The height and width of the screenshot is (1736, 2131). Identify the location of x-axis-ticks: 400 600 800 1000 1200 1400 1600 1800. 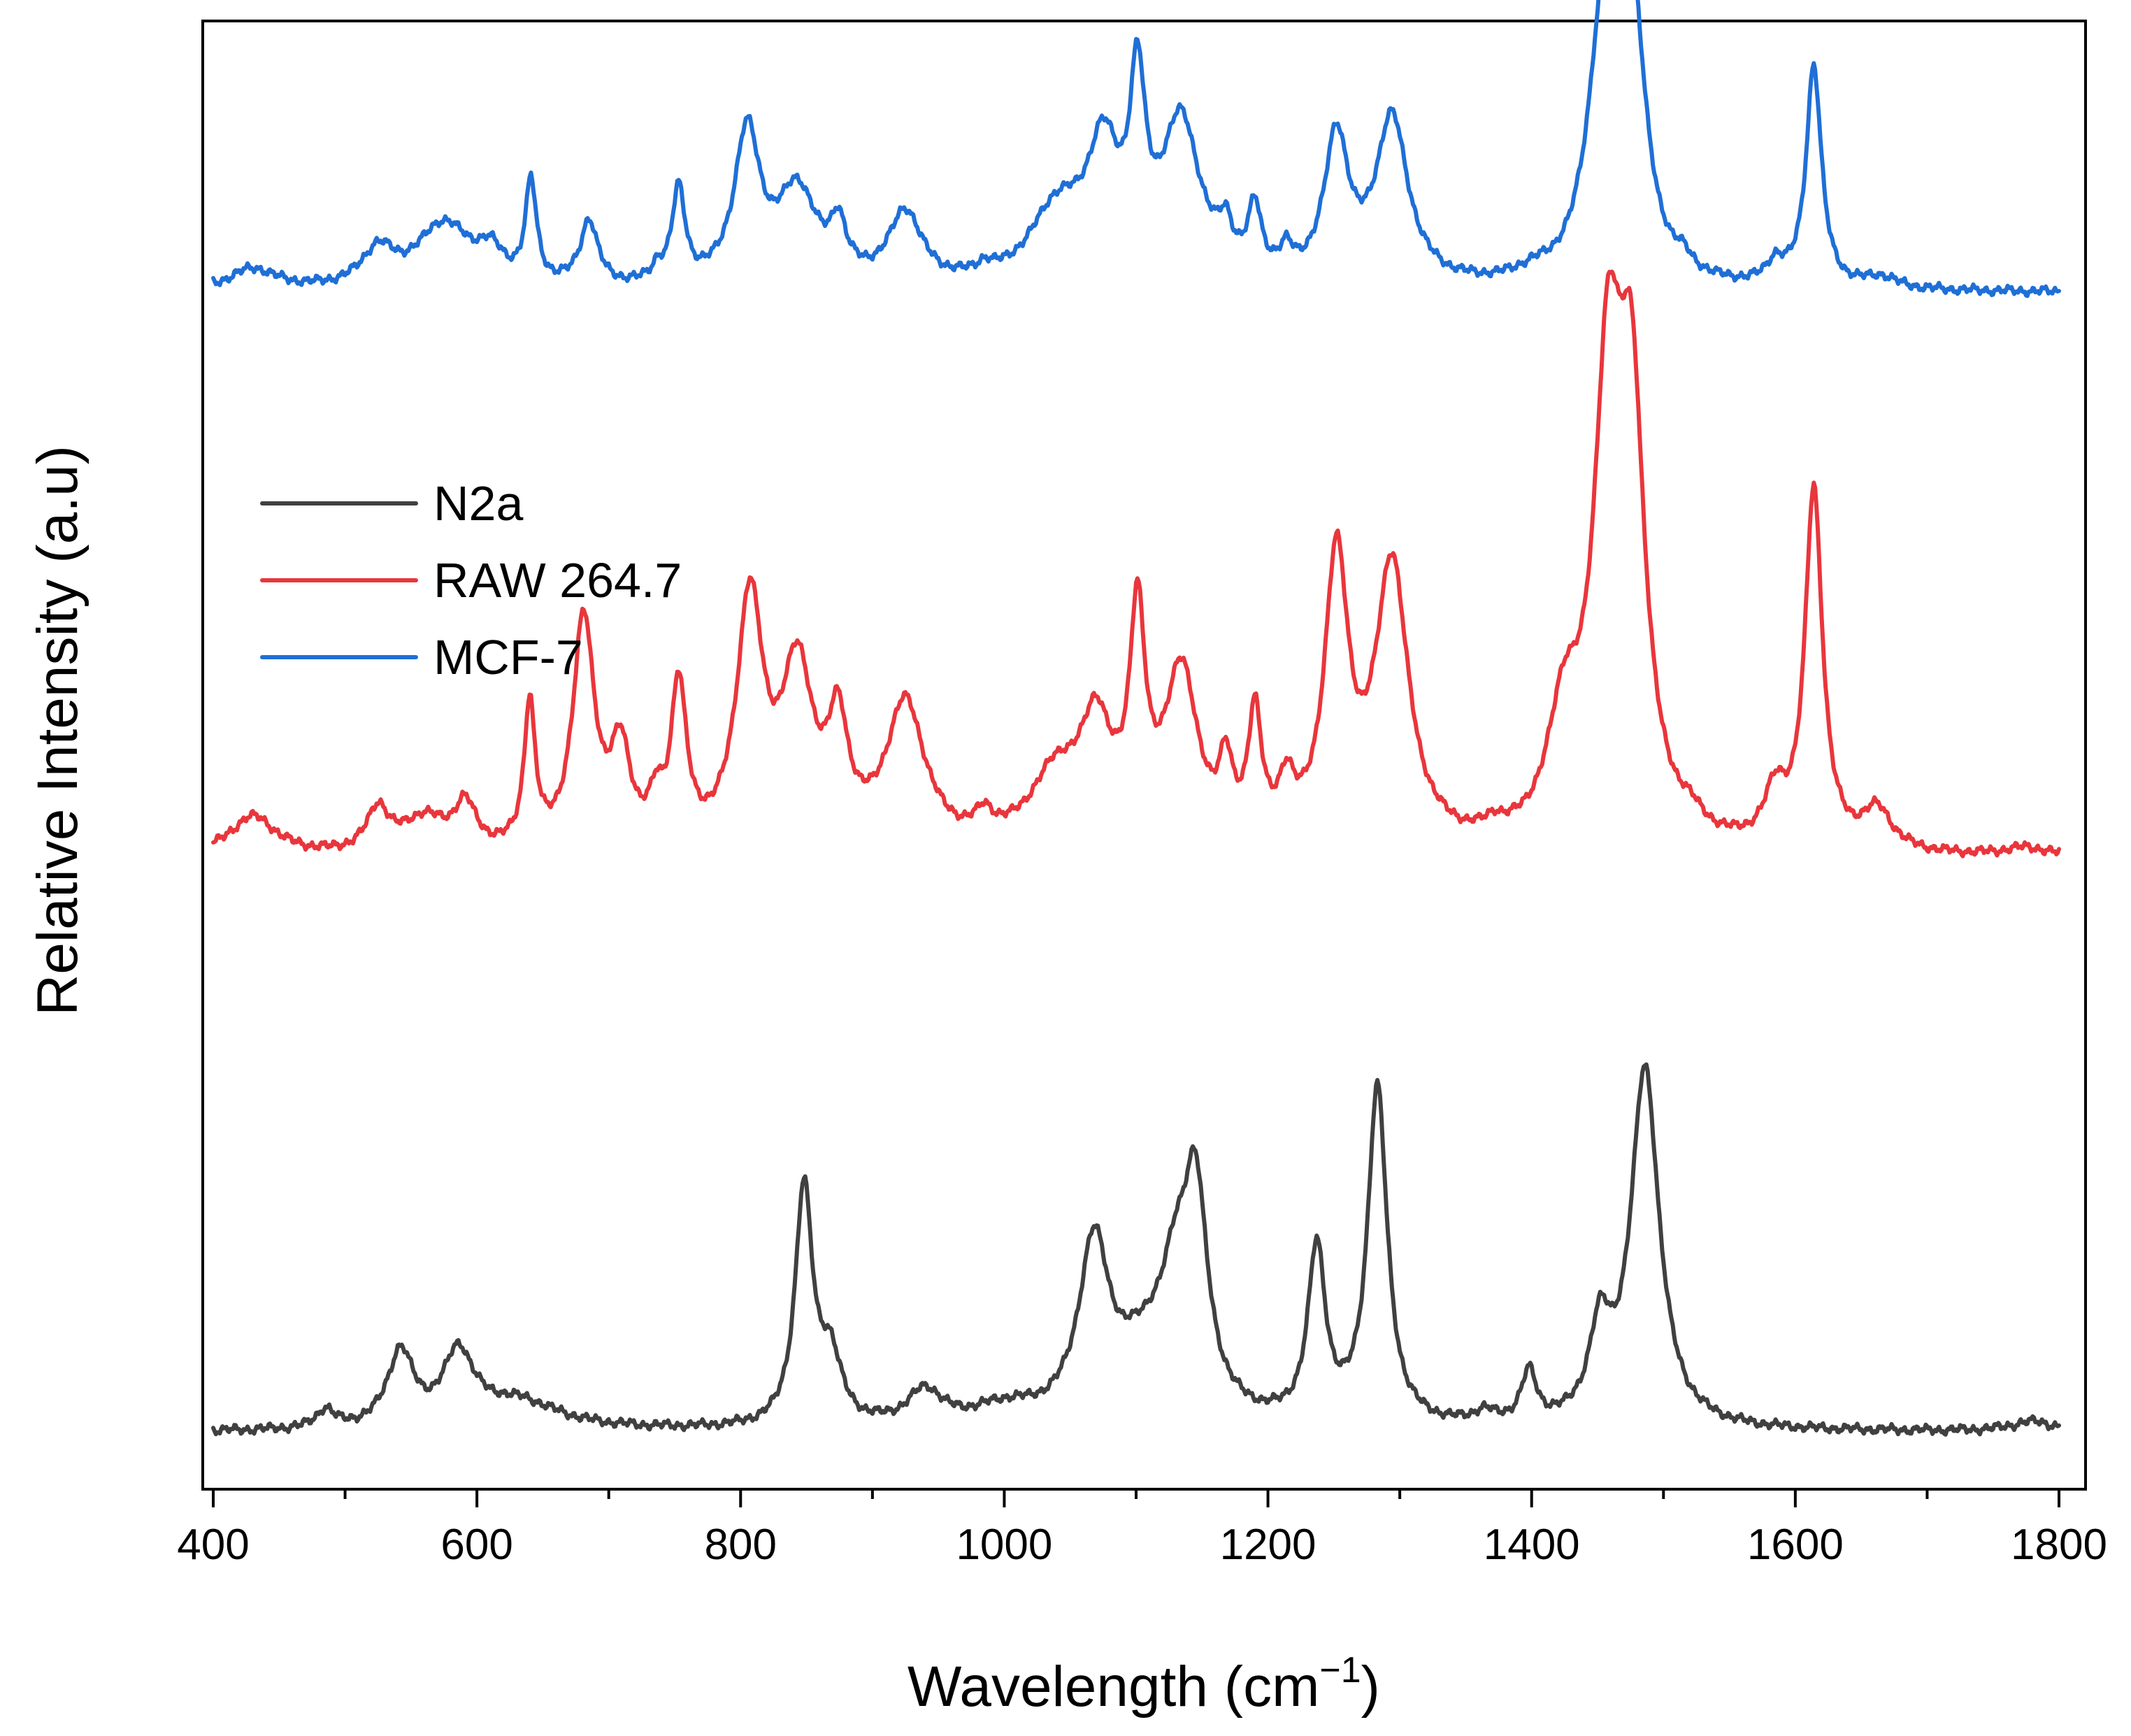
(1142, 1529).